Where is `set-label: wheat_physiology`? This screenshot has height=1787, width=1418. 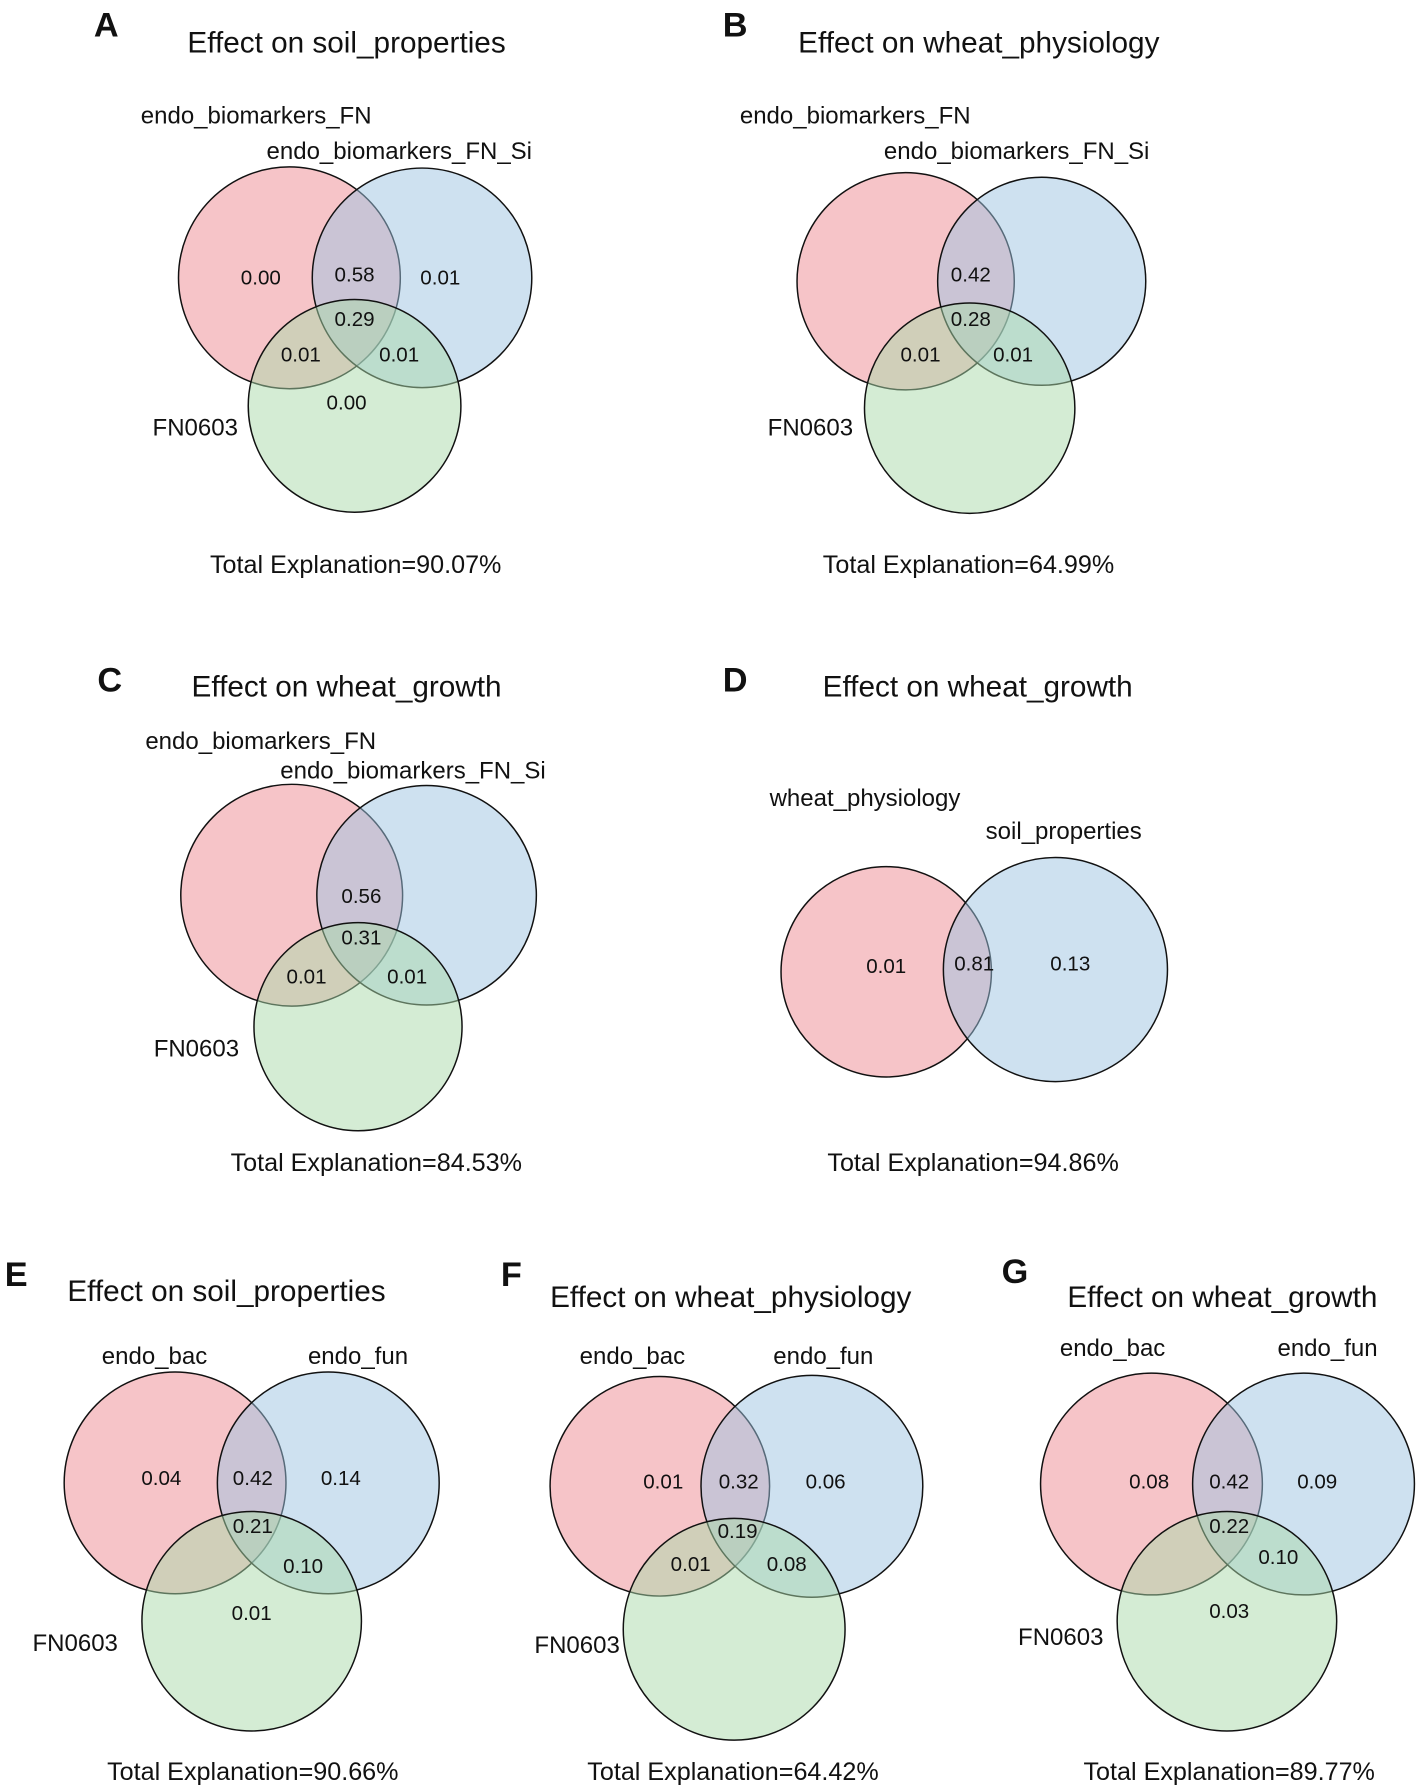
set-label: wheat_physiology is located at coordinates (865, 798).